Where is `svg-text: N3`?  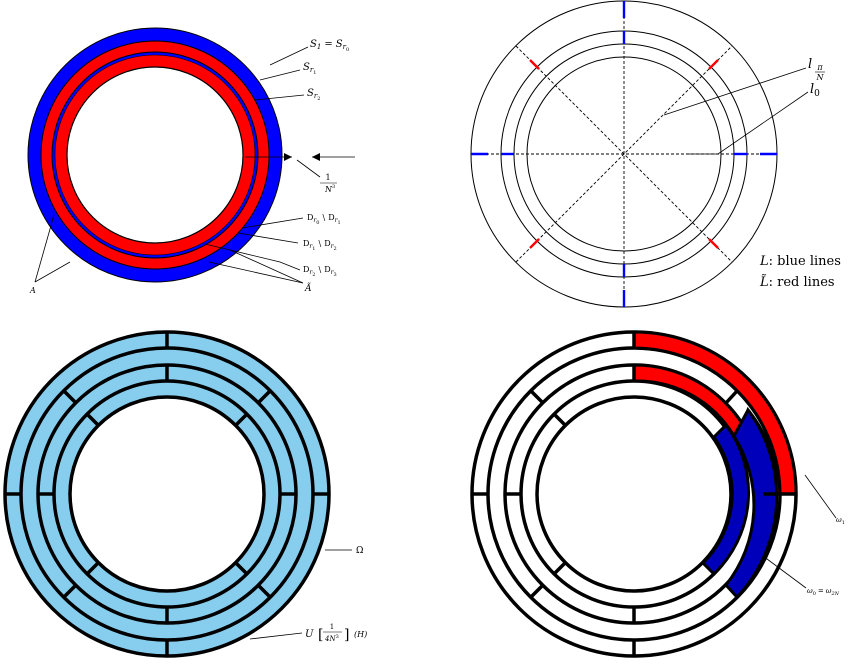
svg-text: N3 is located at coordinates (329, 189).